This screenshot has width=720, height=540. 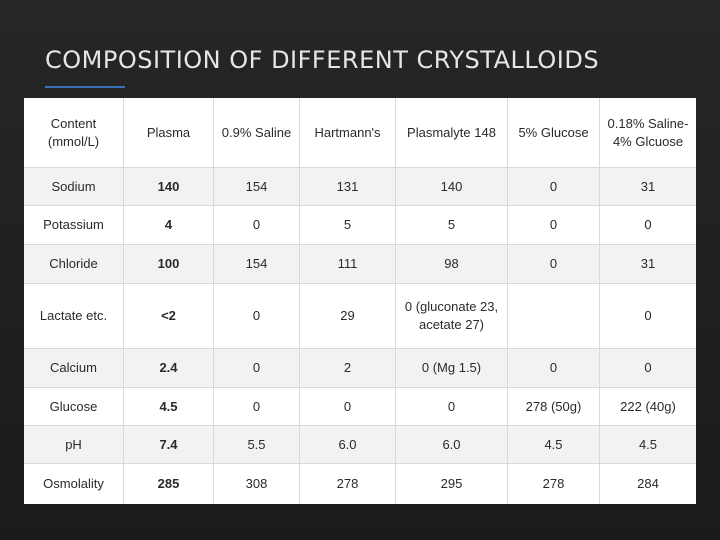 I want to click on table-cell: 7.4, so click(x=169, y=445).